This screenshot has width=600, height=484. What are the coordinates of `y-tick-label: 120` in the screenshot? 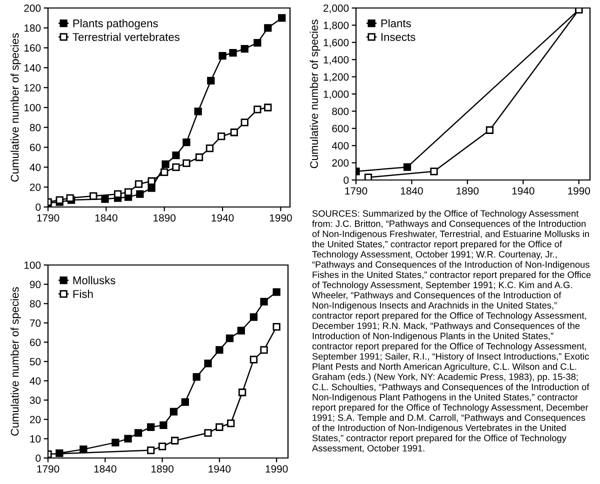 It's located at (32, 88).